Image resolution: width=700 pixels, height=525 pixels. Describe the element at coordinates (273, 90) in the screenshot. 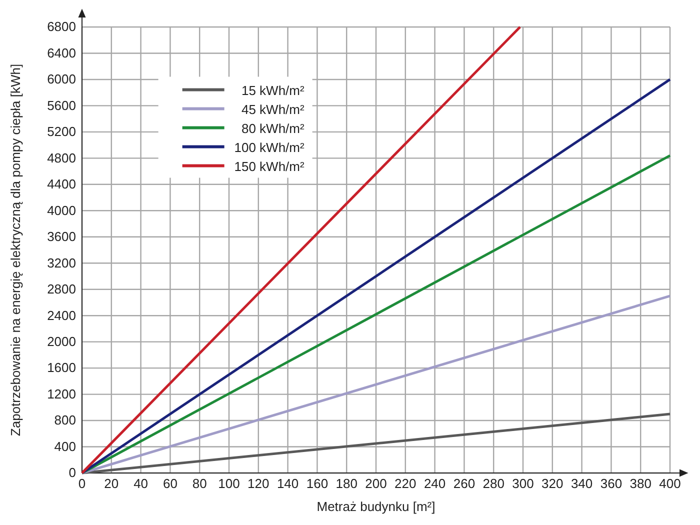

I see `legend-label: 15 kWh/m²` at that location.